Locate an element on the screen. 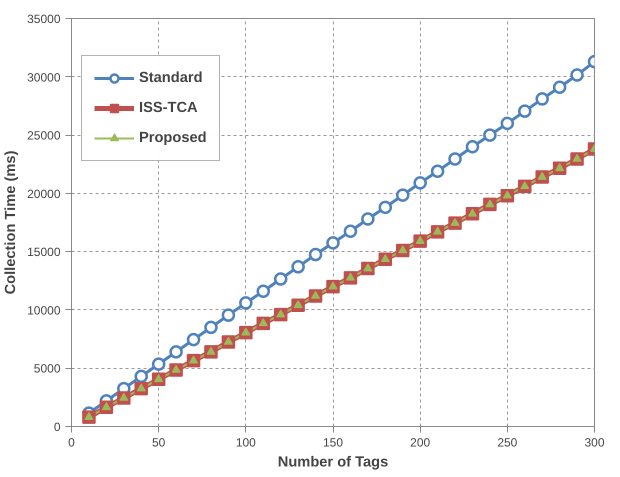 This screenshot has width=620, height=477. y-axis-title: Collection Time (ms) is located at coordinates (11, 222).